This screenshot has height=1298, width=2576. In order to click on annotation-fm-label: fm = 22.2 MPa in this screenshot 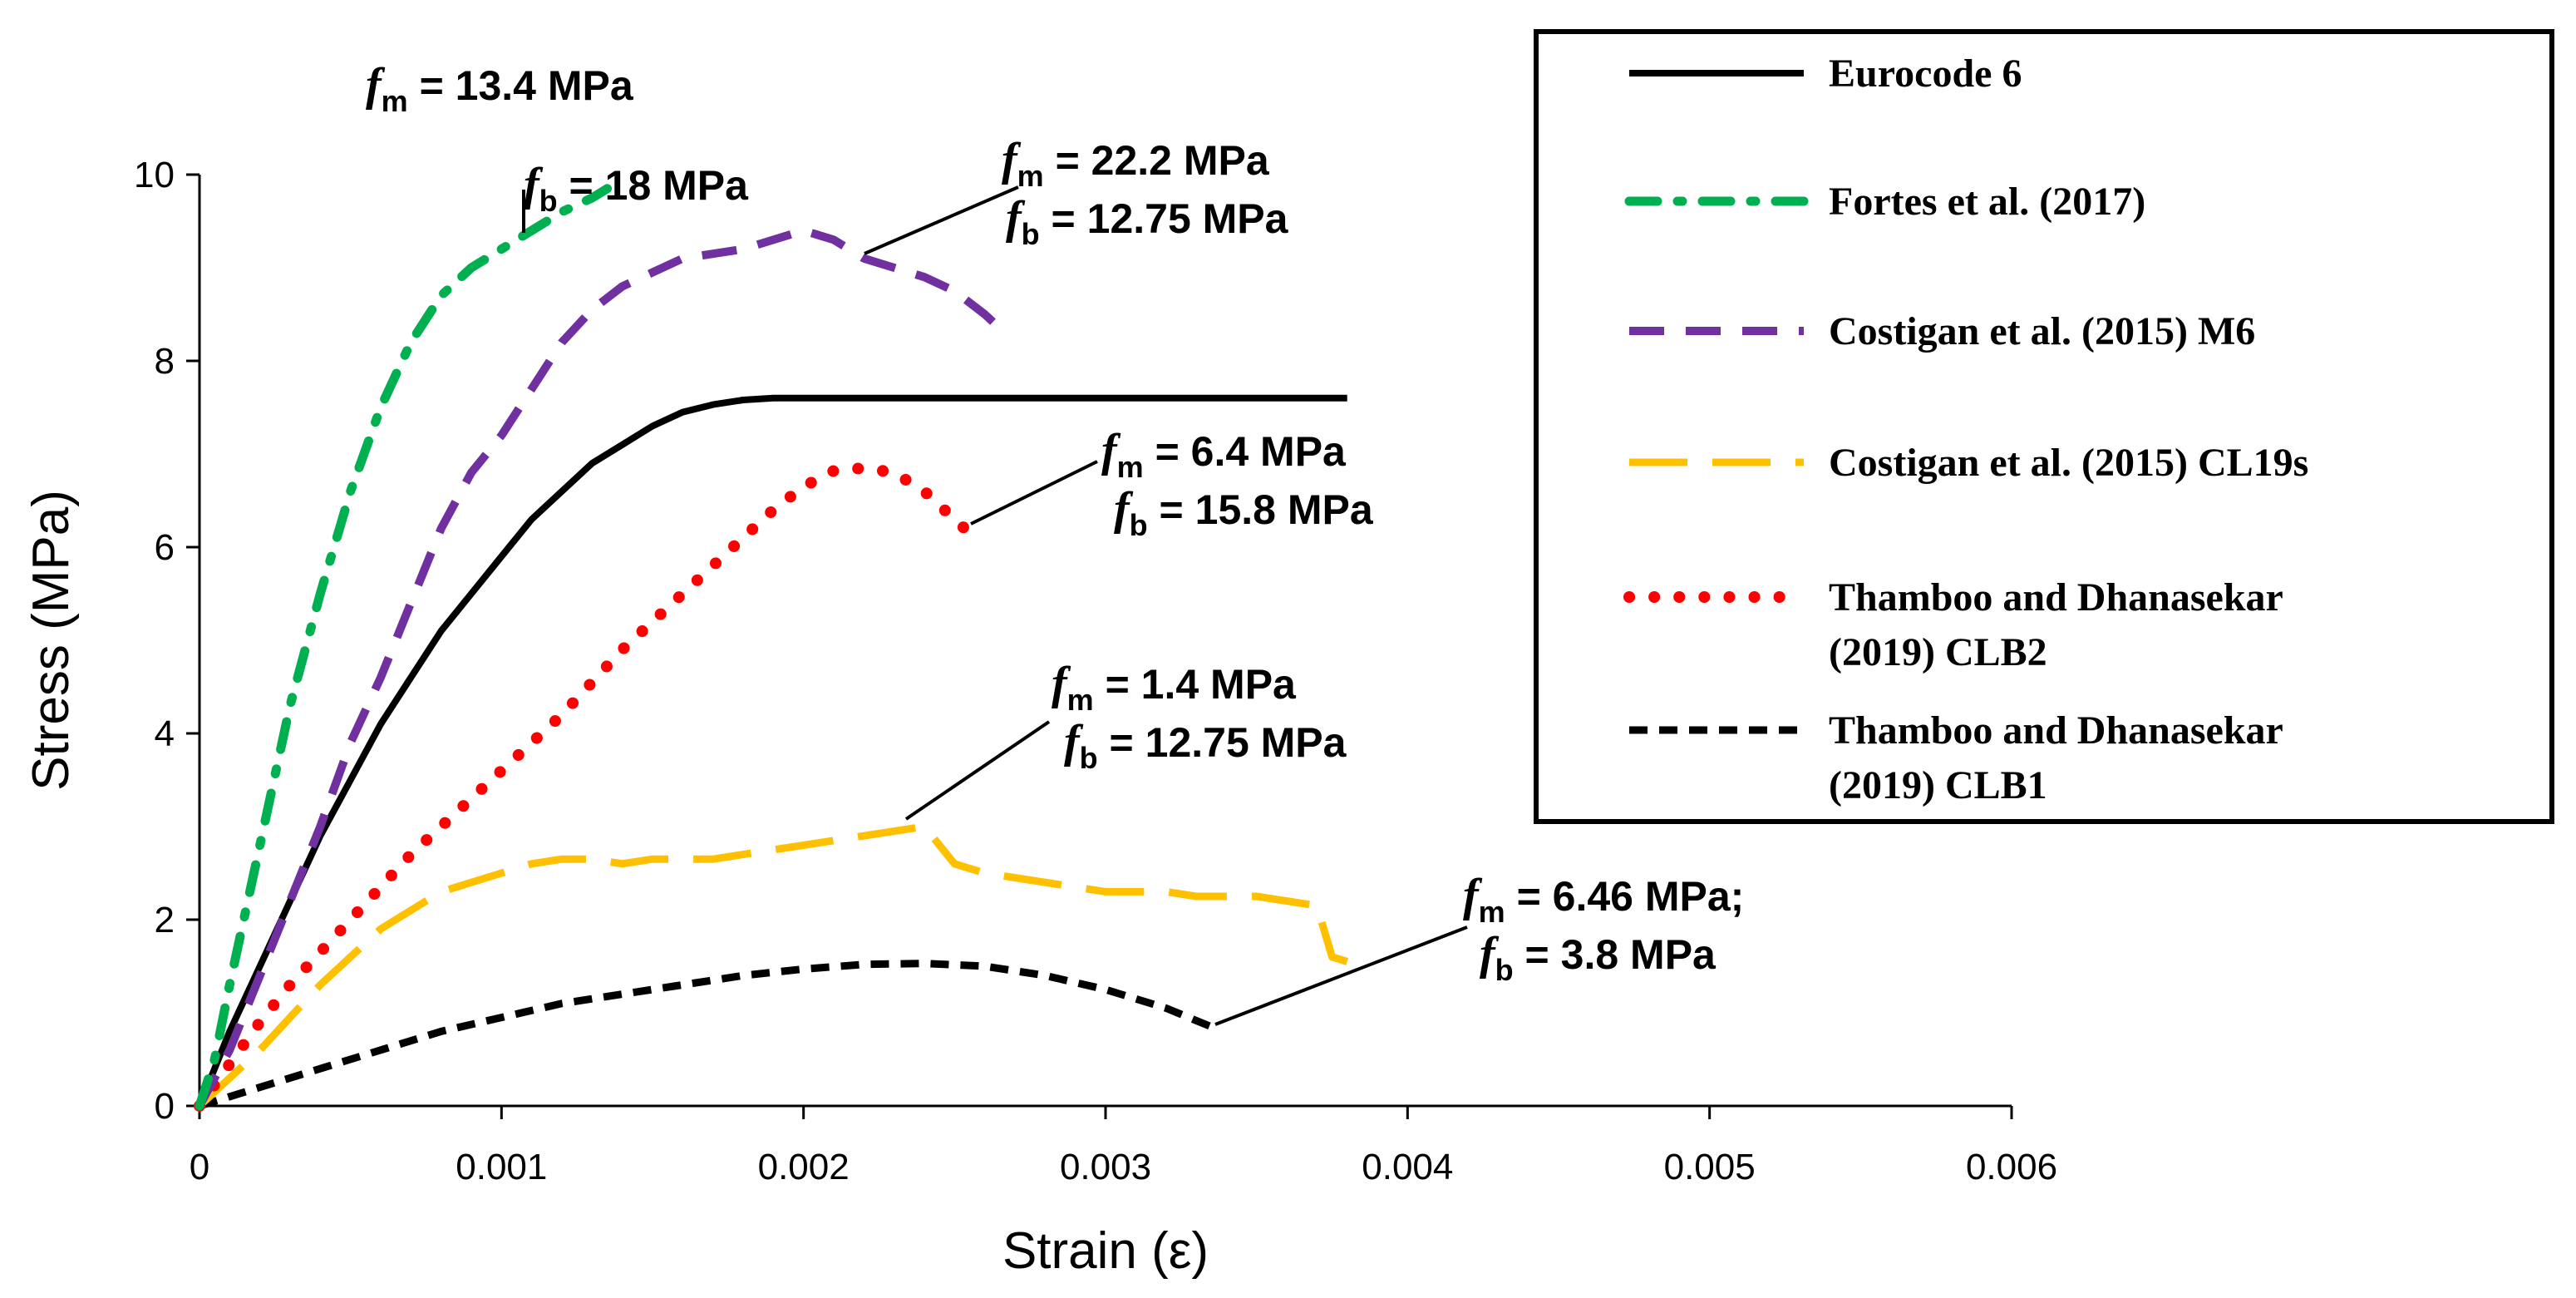, I will do `click(1136, 164)`.